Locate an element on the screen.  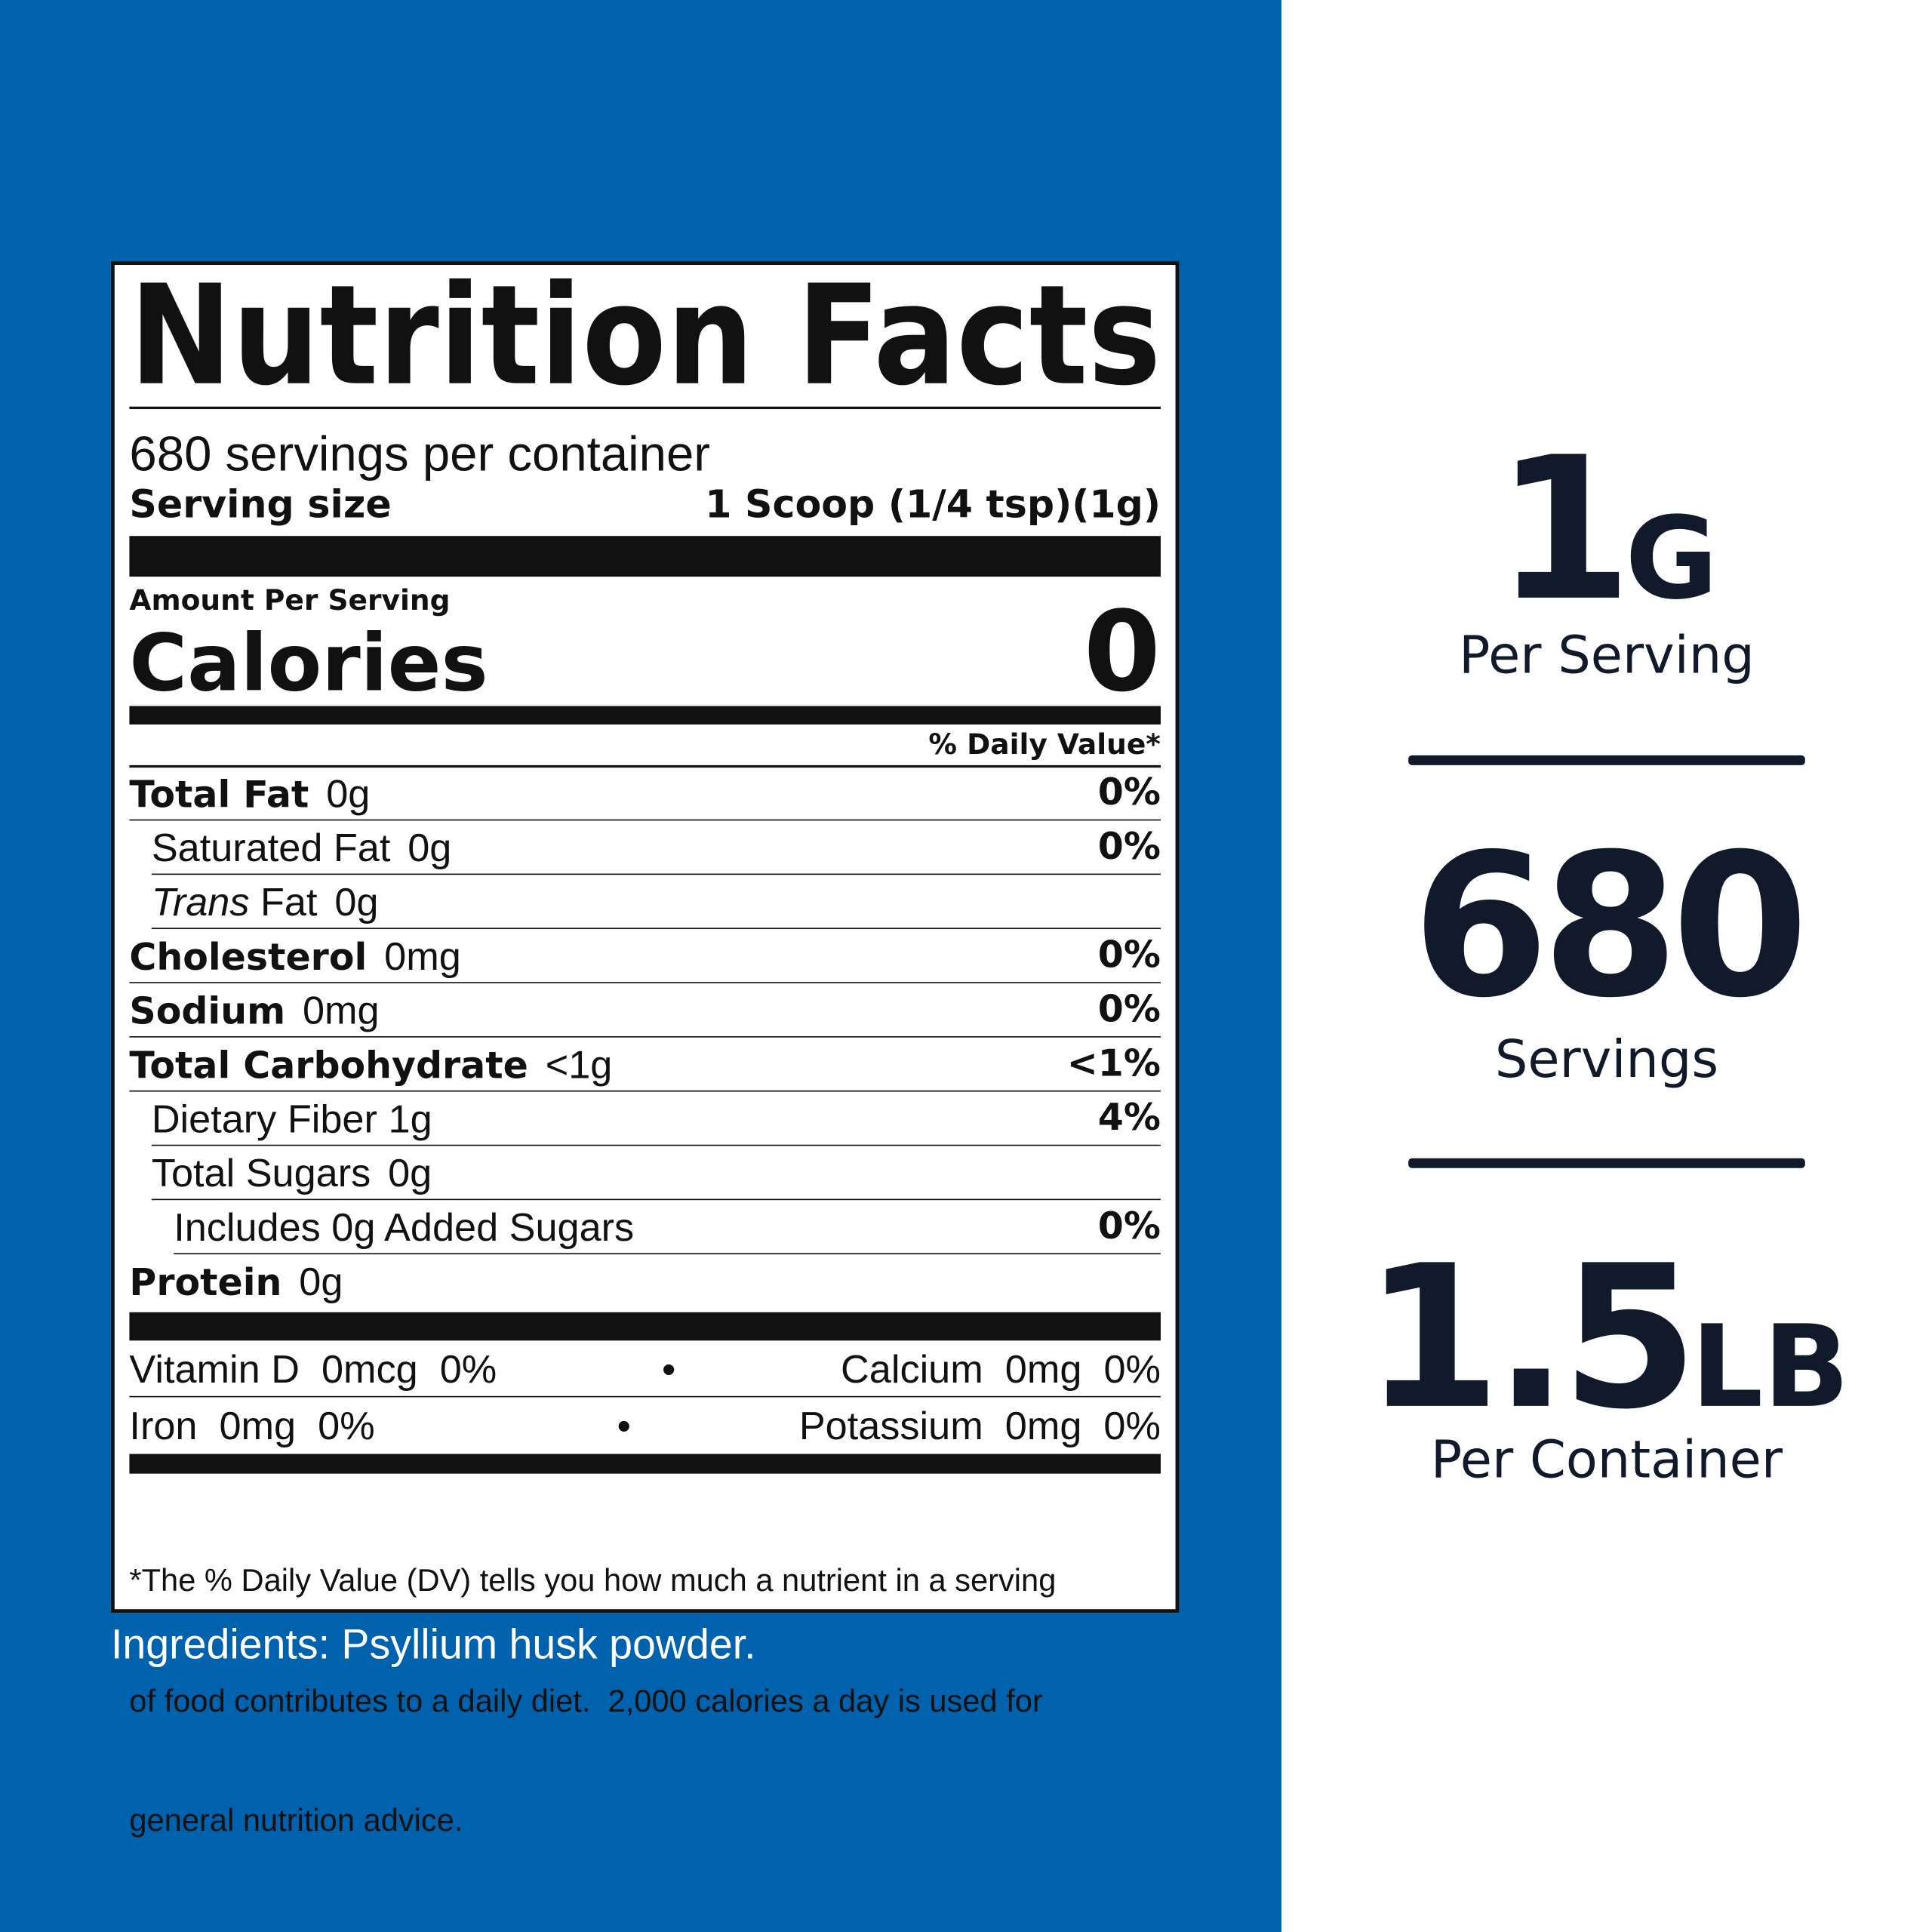
nutrient-row: Includes 0g Added Sugars 0% is located at coordinates (667, 1227).